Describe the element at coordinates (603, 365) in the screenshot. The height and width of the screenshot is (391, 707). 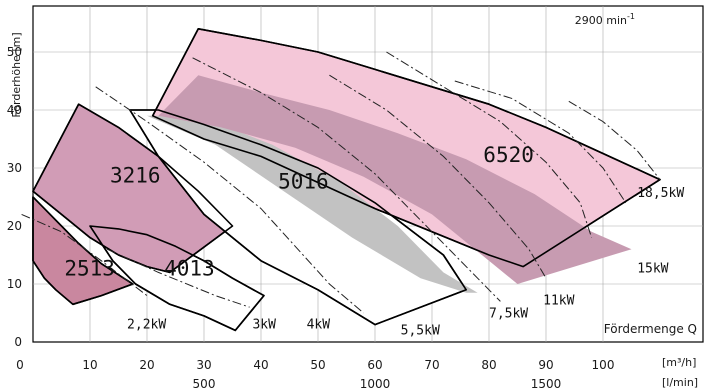
I see `x-tick-label: 100` at that location.